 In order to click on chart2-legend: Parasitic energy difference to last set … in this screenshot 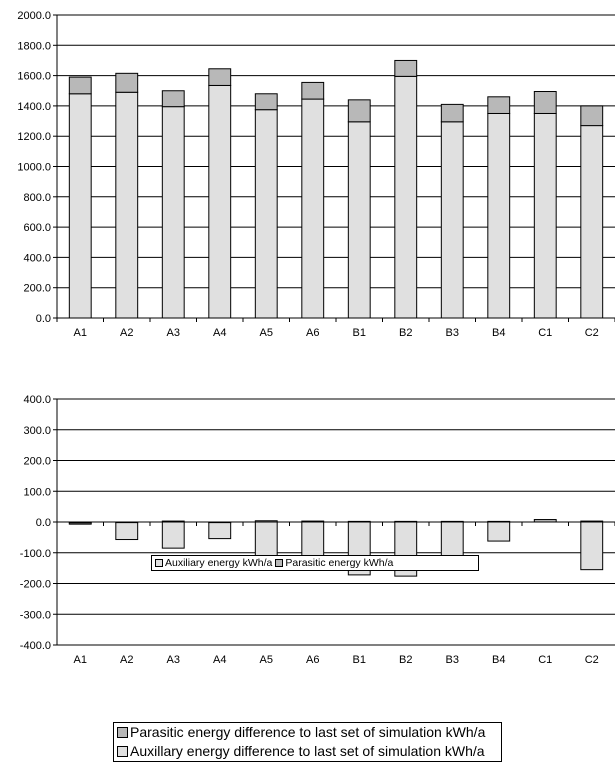, I will do `click(307, 742)`.